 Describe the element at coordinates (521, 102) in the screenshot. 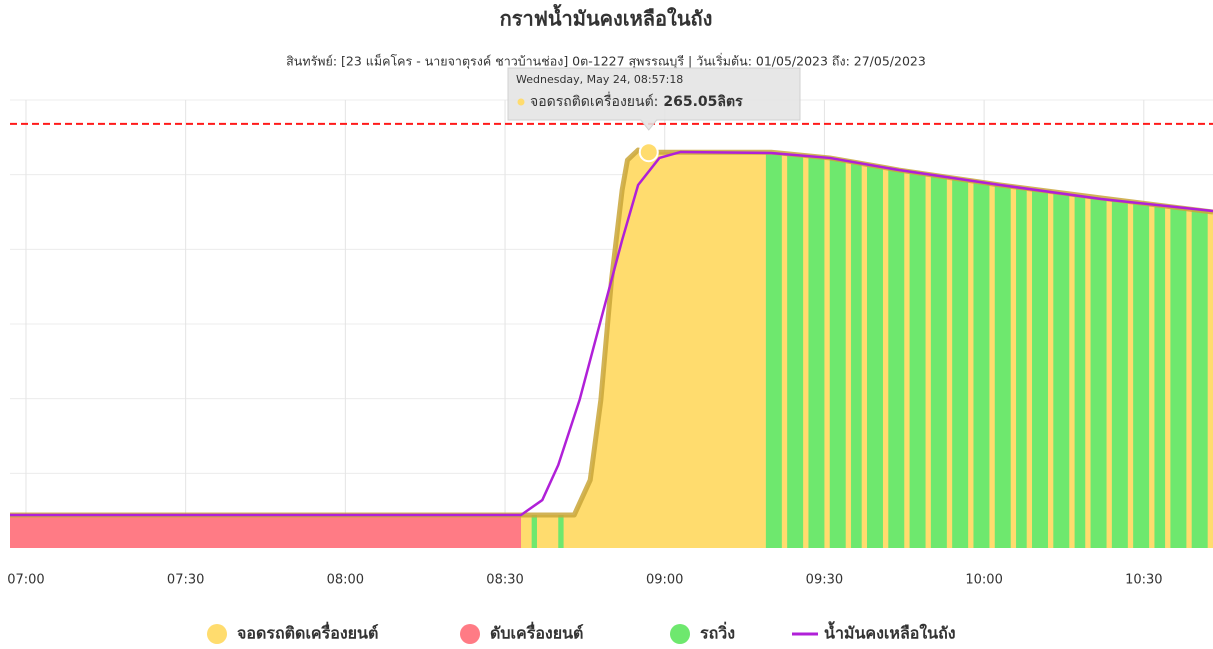

I see `tooltip-swatch` at that location.